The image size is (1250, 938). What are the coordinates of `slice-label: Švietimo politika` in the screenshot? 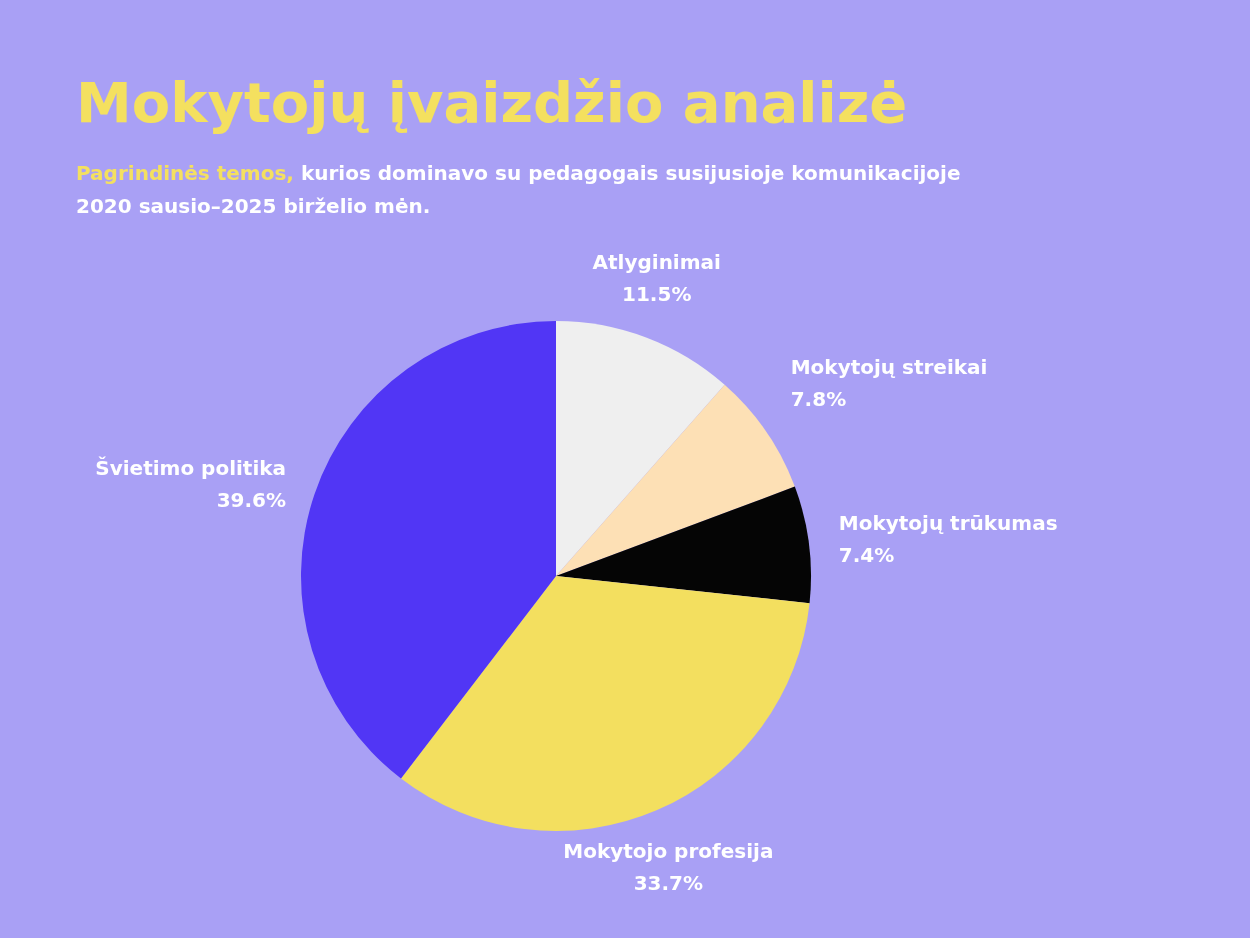 It's located at (191, 467).